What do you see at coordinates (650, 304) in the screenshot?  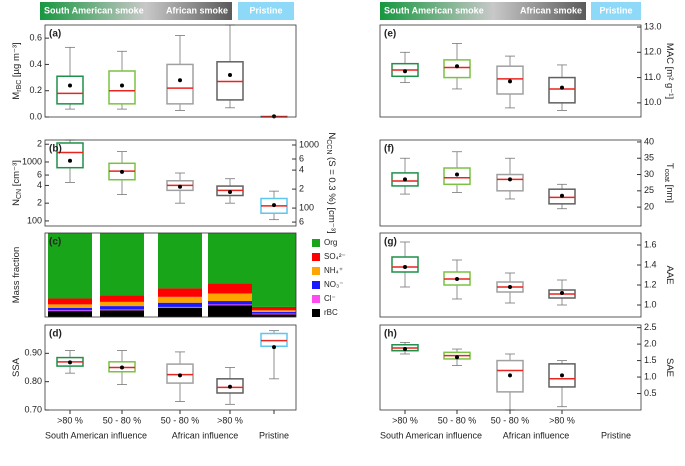 I see `y-tick-label: 1.0` at bounding box center [650, 304].